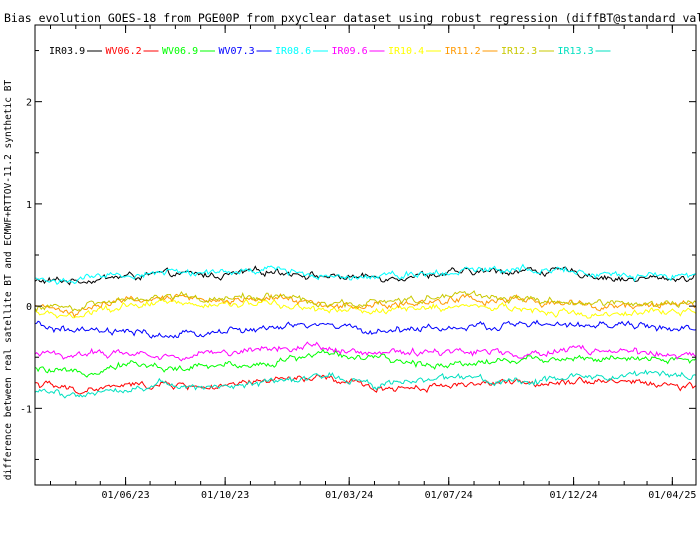 This screenshot has width=700, height=540. Describe the element at coordinates (293, 51) in the screenshot. I see `legend-label: IR08.6` at that location.